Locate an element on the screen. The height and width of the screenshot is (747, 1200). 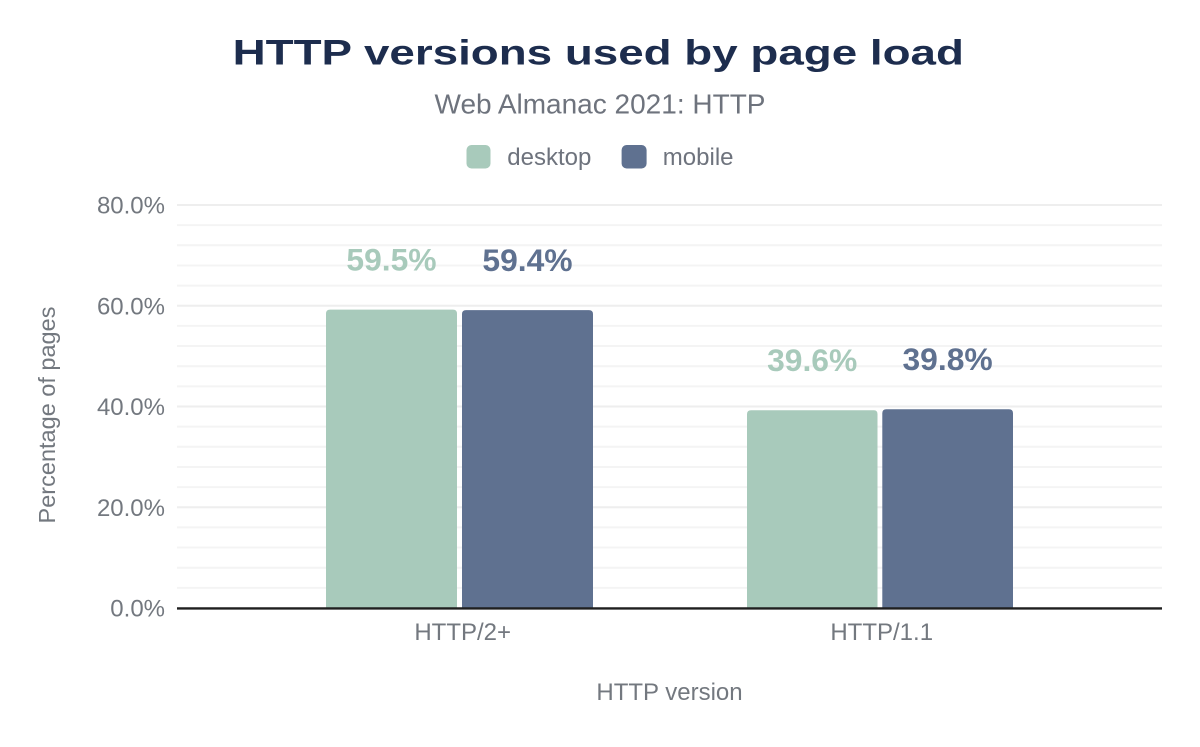
svg-text: 39.8% is located at coordinates (948, 359).